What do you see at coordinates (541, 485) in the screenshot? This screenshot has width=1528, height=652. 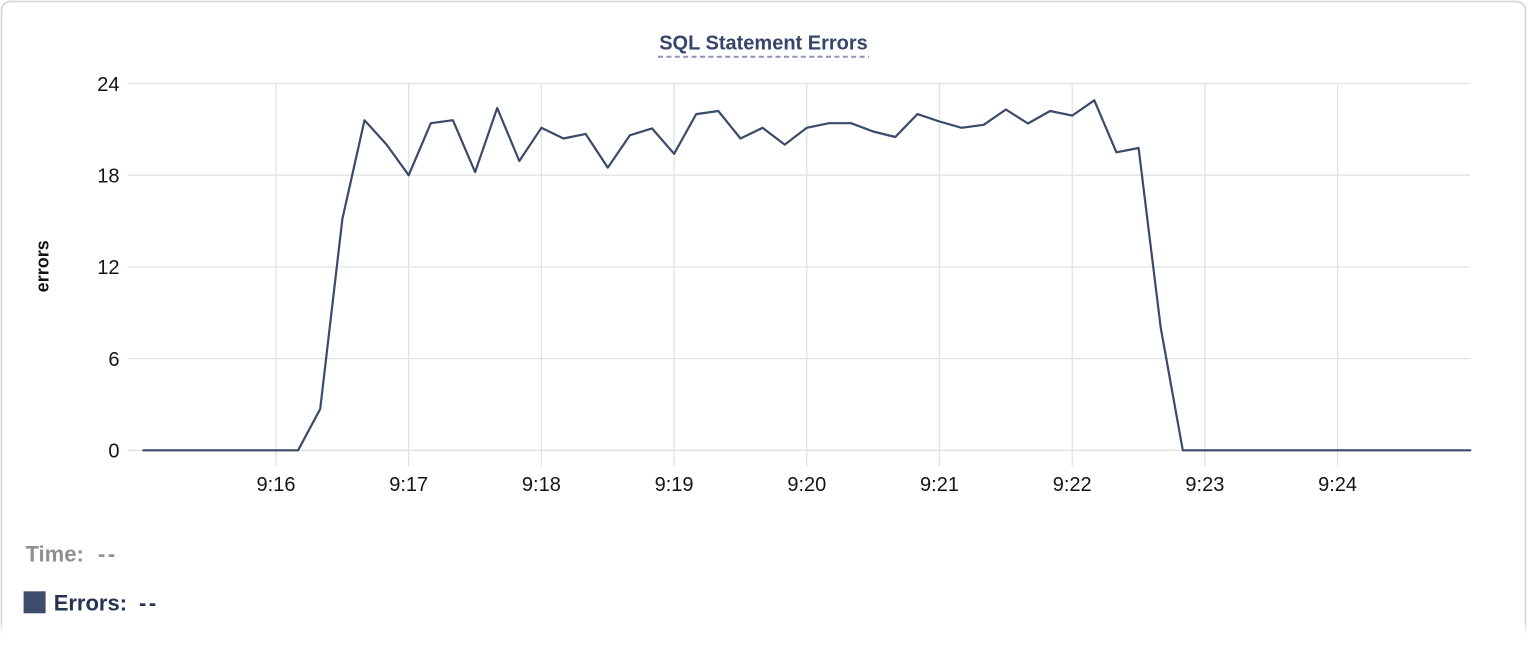 I see `svg-text: 9:18` at bounding box center [541, 485].